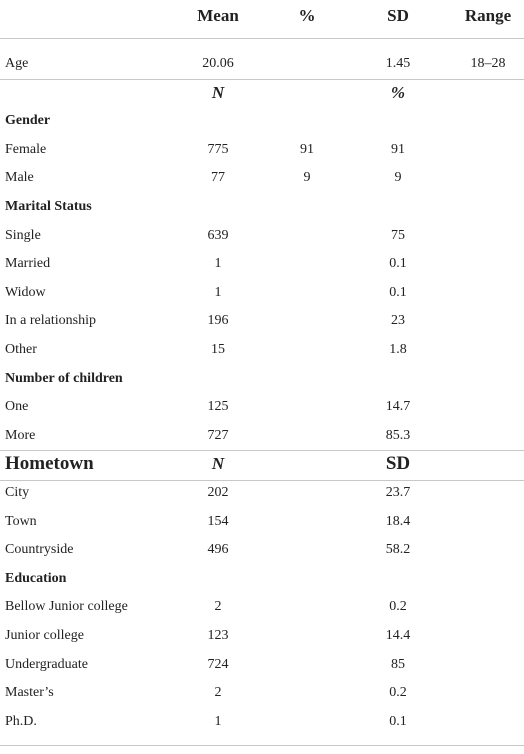 The height and width of the screenshot is (754, 524). Describe the element at coordinates (50, 321) in the screenshot. I see `row-label: In a relationship` at that location.